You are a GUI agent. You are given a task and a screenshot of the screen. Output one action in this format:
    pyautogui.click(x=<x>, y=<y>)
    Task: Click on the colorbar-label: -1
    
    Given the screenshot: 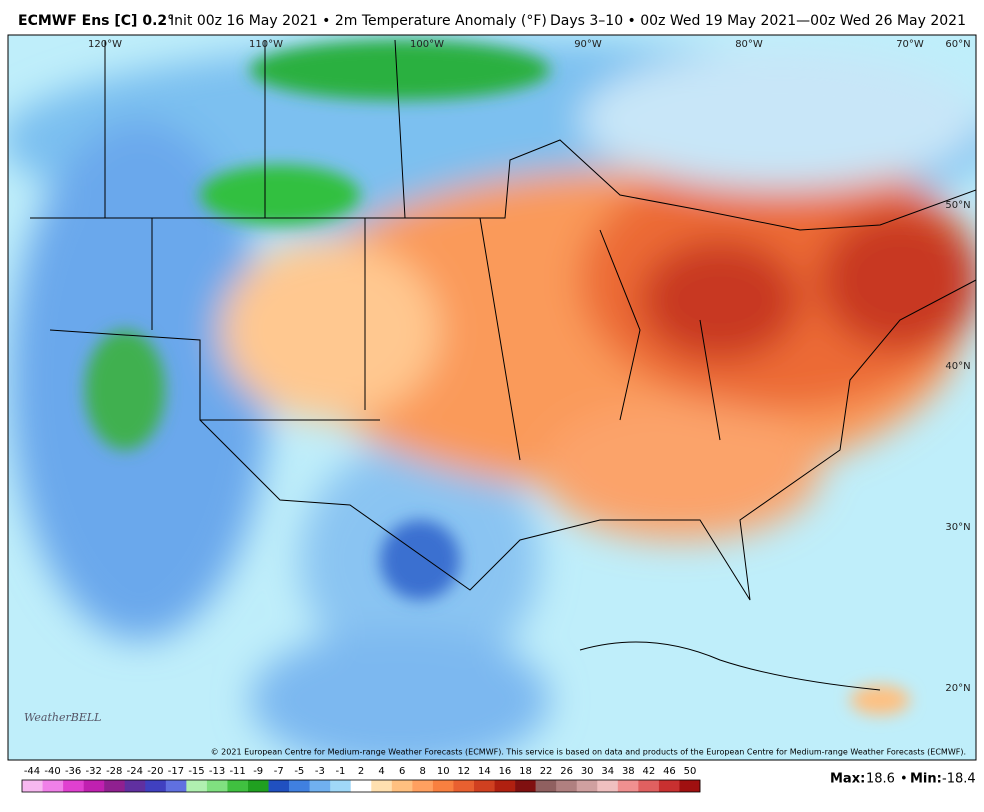 What is the action you would take?
    pyautogui.click(x=340, y=771)
    